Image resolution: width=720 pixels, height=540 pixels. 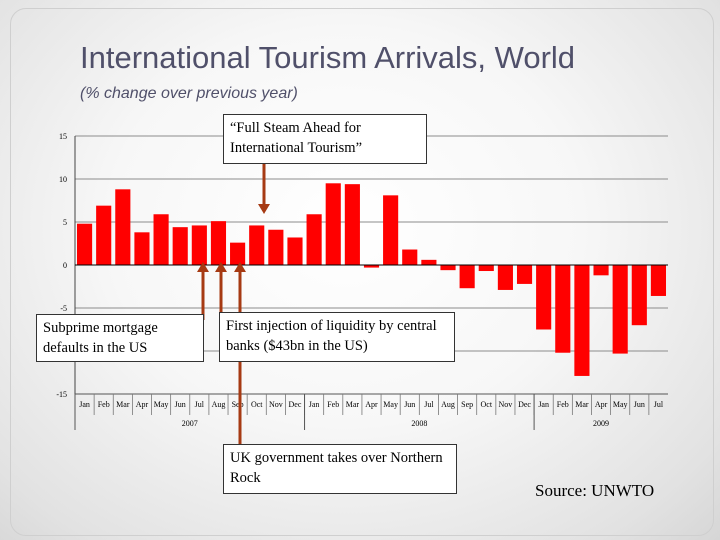 I want to click on y-tick-label: 0, so click(x=65, y=265).